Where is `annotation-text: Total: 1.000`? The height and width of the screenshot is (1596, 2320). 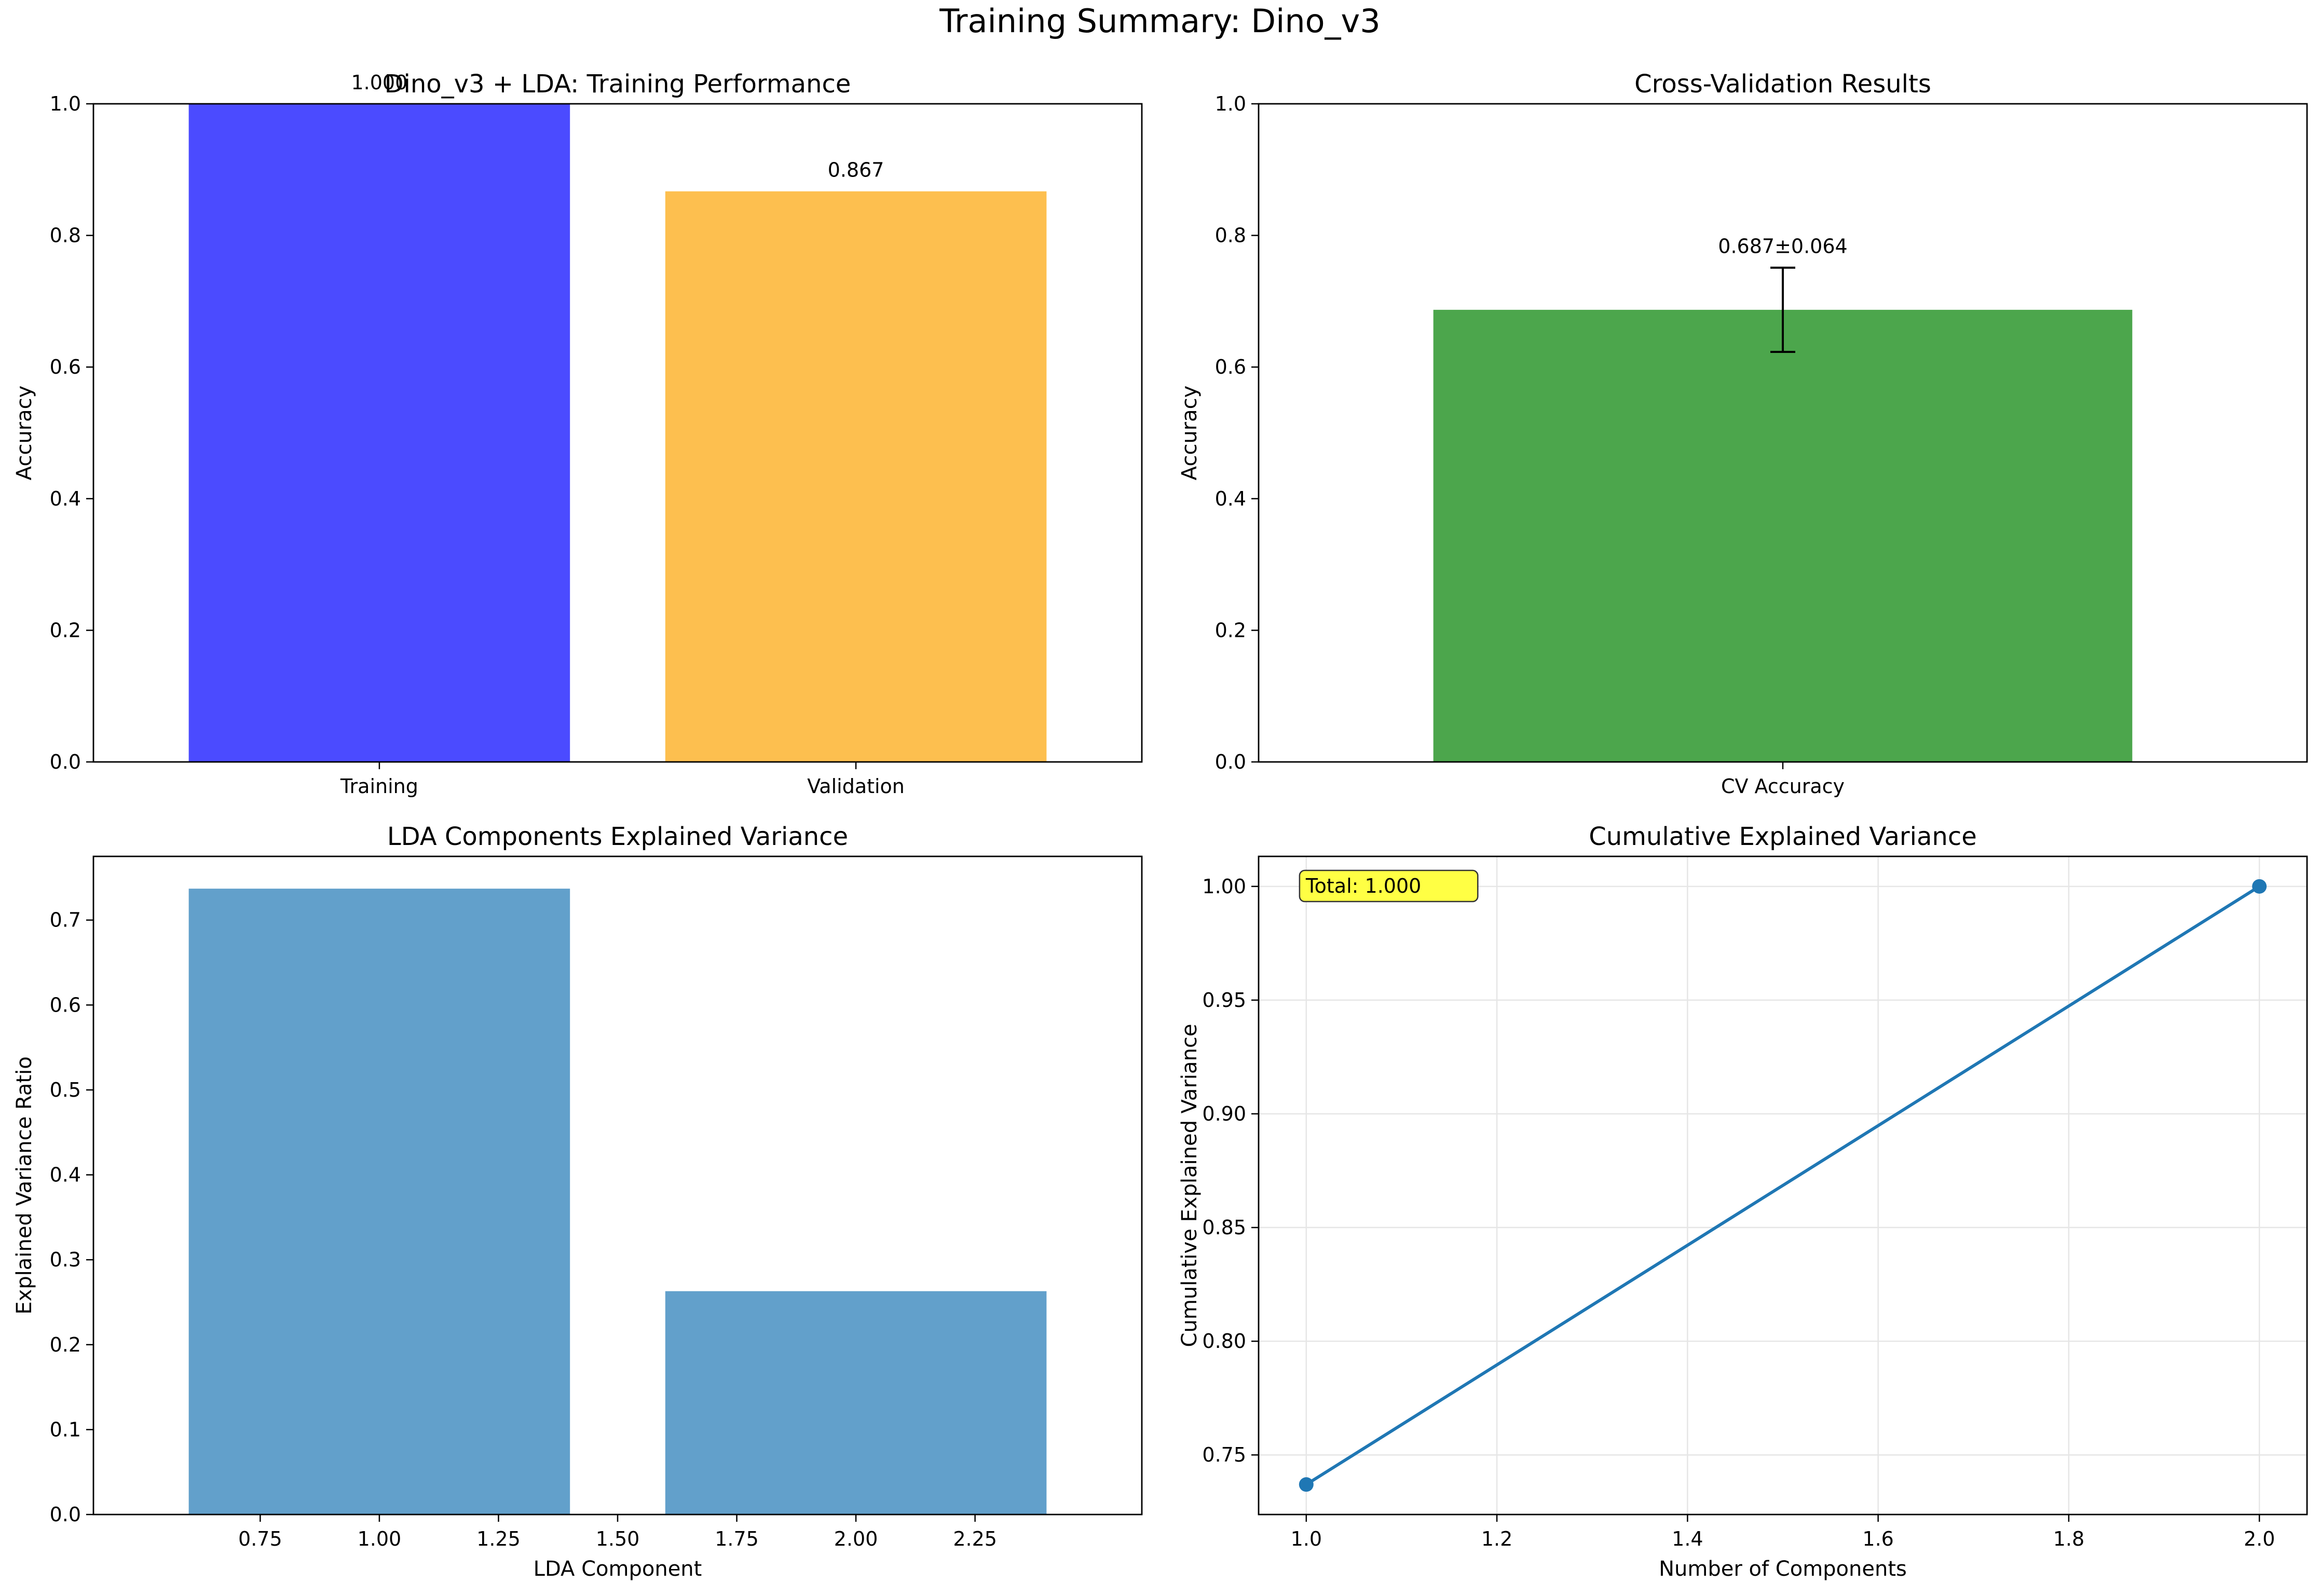 annotation-text: Total: 1.000 is located at coordinates (1363, 886).